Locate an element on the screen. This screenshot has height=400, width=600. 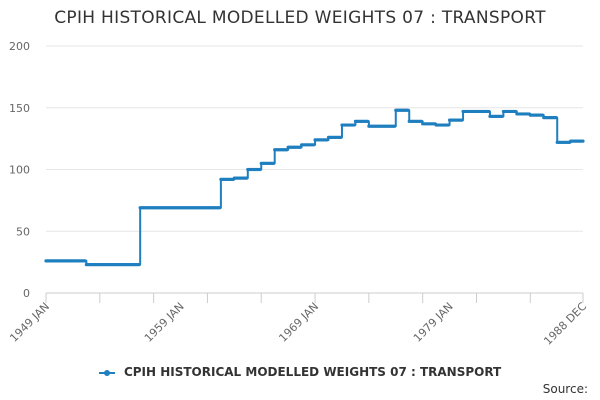
x-tick-label: 1979 JAN is located at coordinates (433, 322).